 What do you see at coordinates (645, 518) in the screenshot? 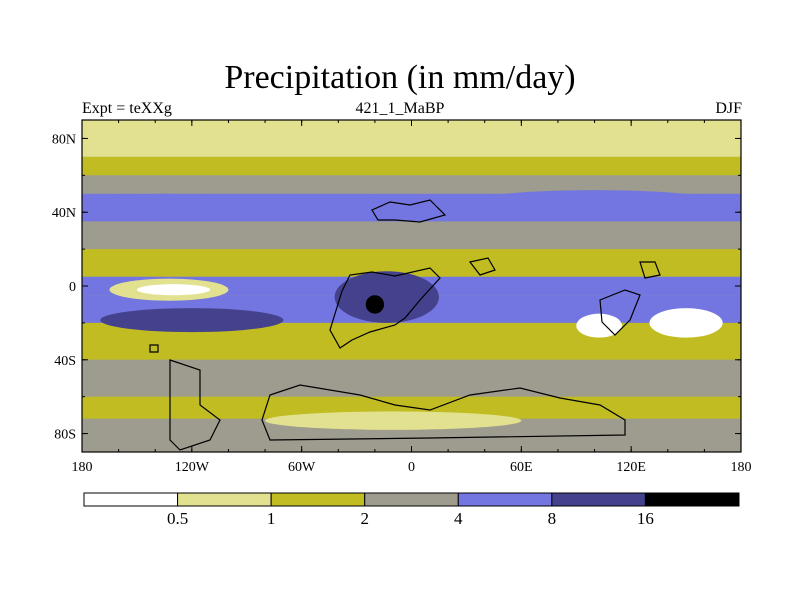
I see `colorbar-label: 16` at bounding box center [645, 518].